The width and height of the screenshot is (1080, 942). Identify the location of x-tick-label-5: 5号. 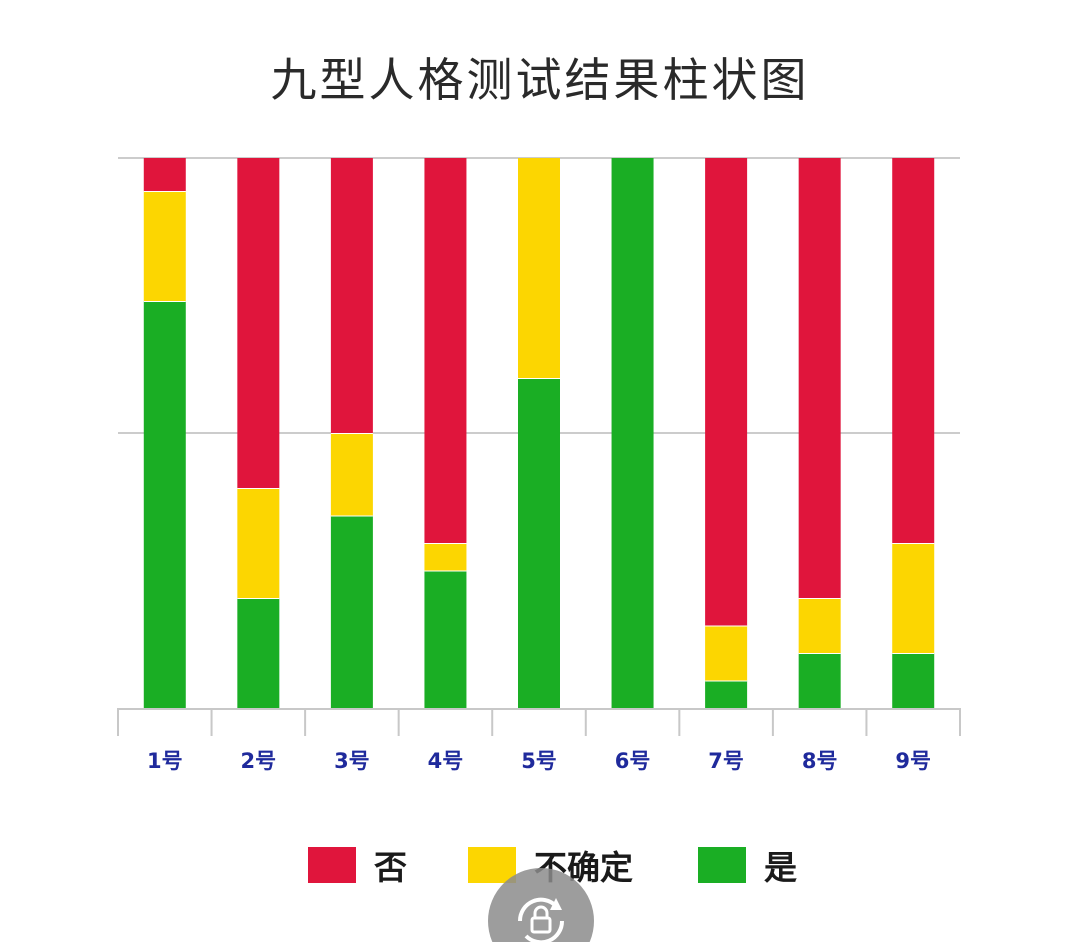
(539, 761).